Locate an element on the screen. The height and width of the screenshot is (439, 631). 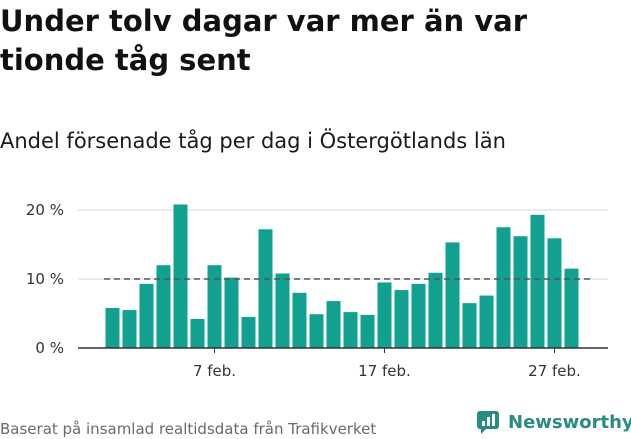
y-tick-label: 10 % is located at coordinates (45, 279).